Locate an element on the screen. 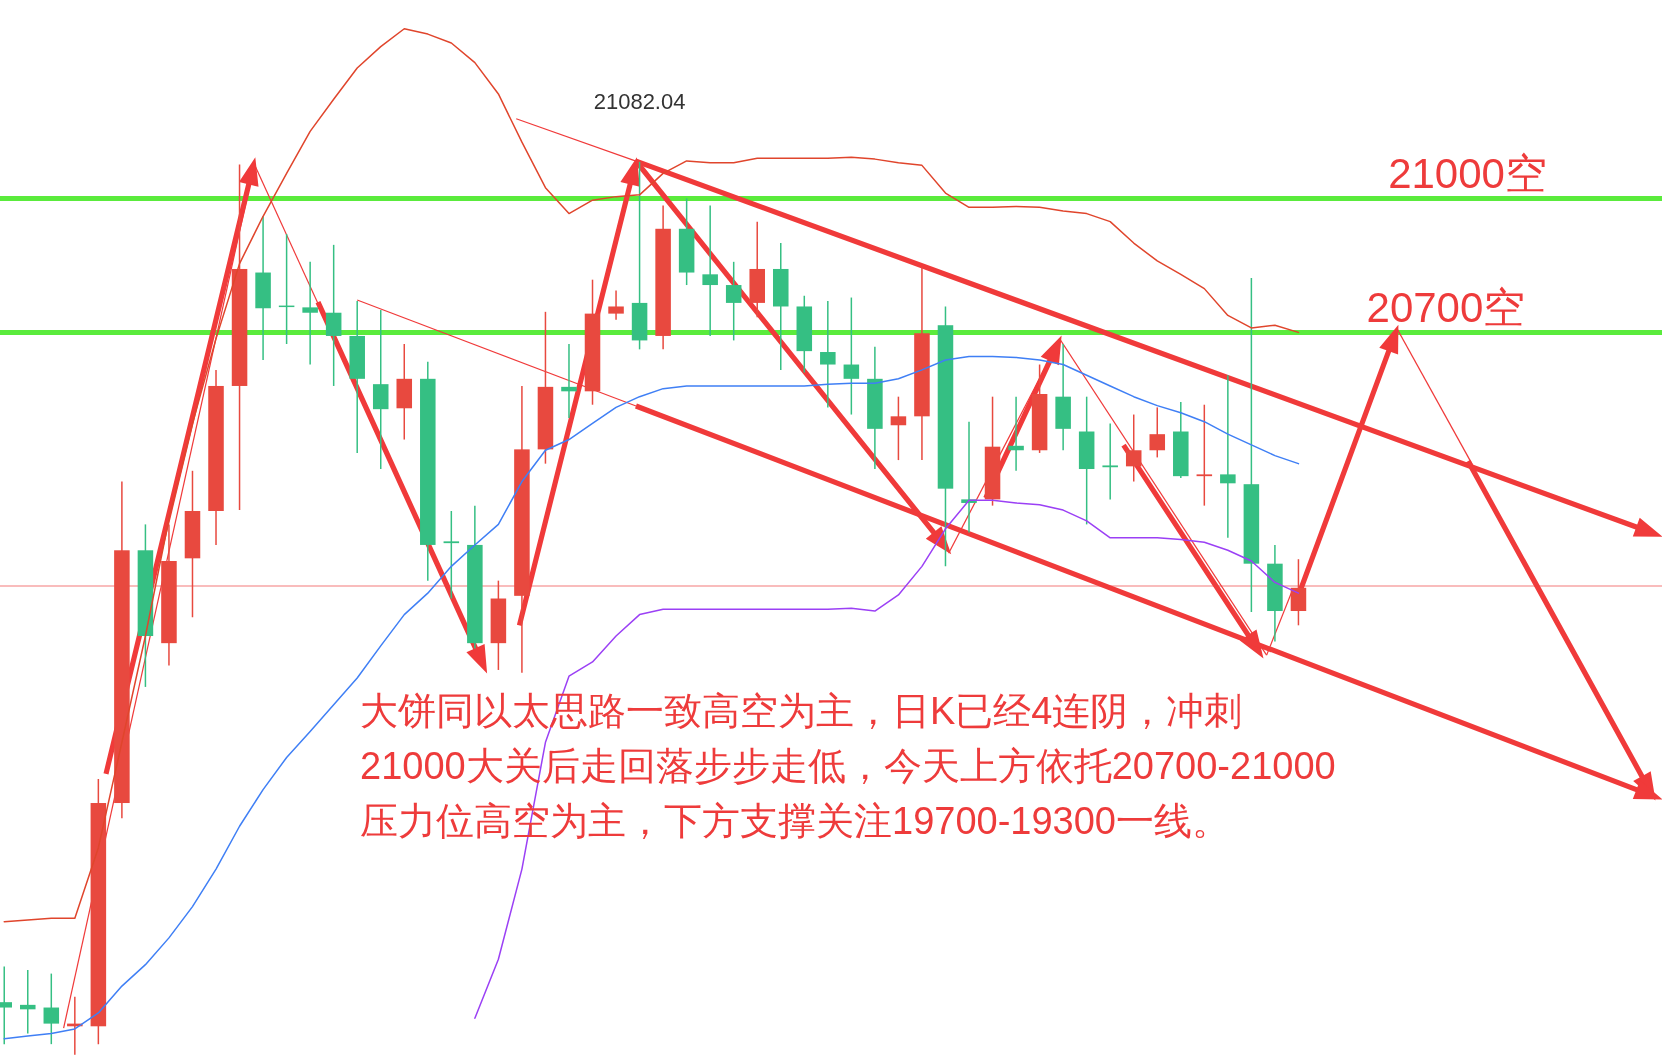 Image resolution: width=1662 pixels, height=1060 pixels. ref-line-label: 21000空 is located at coordinates (1467, 174).